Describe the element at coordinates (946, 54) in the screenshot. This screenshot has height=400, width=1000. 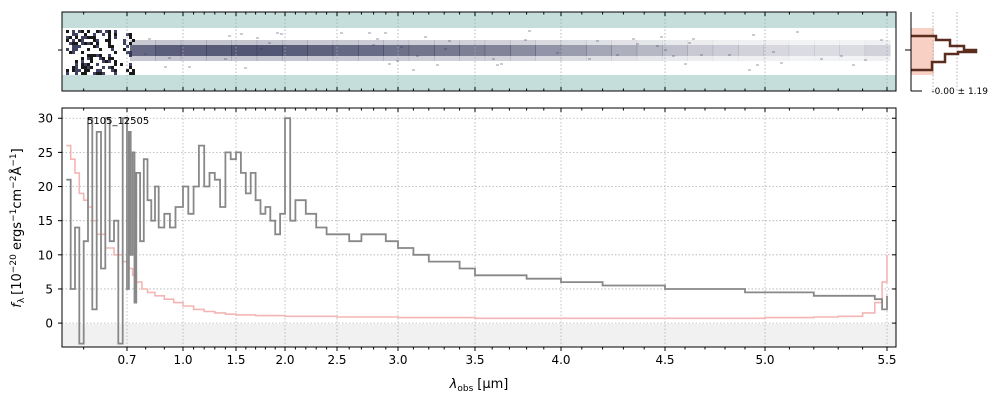
I see `profile-panel: -0.00 ± 1.19` at that location.